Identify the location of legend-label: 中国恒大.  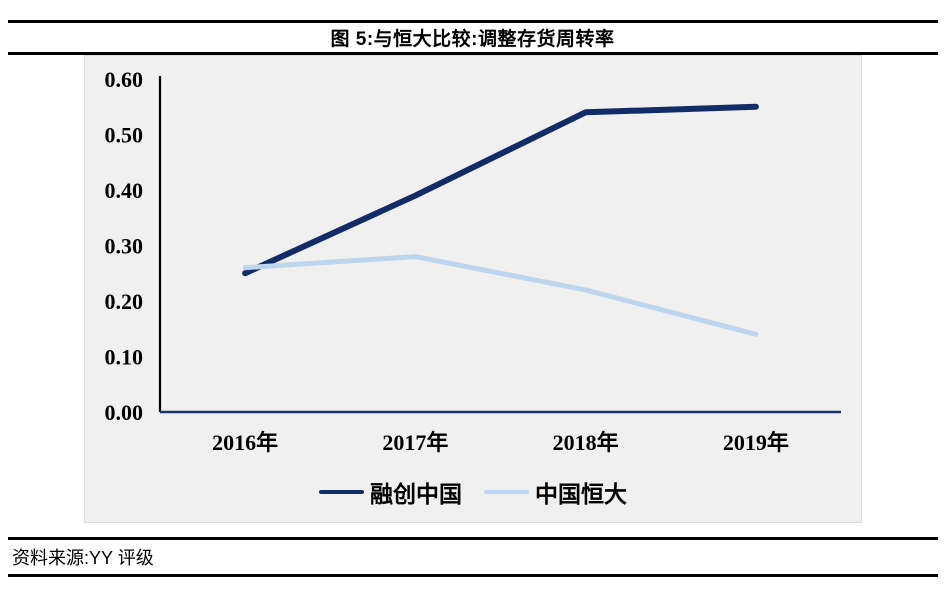
(581, 494).